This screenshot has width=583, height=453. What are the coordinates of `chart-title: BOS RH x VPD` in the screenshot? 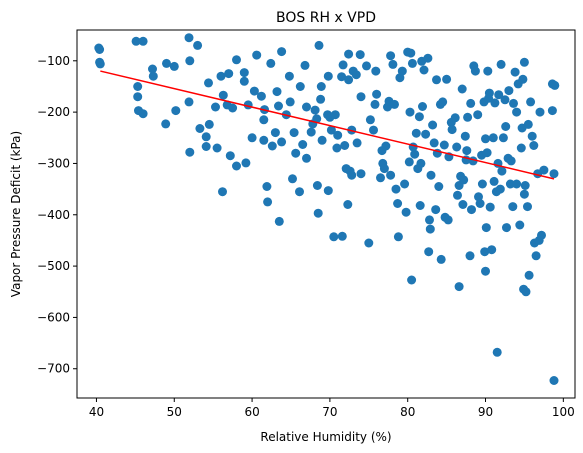 It's located at (326, 18).